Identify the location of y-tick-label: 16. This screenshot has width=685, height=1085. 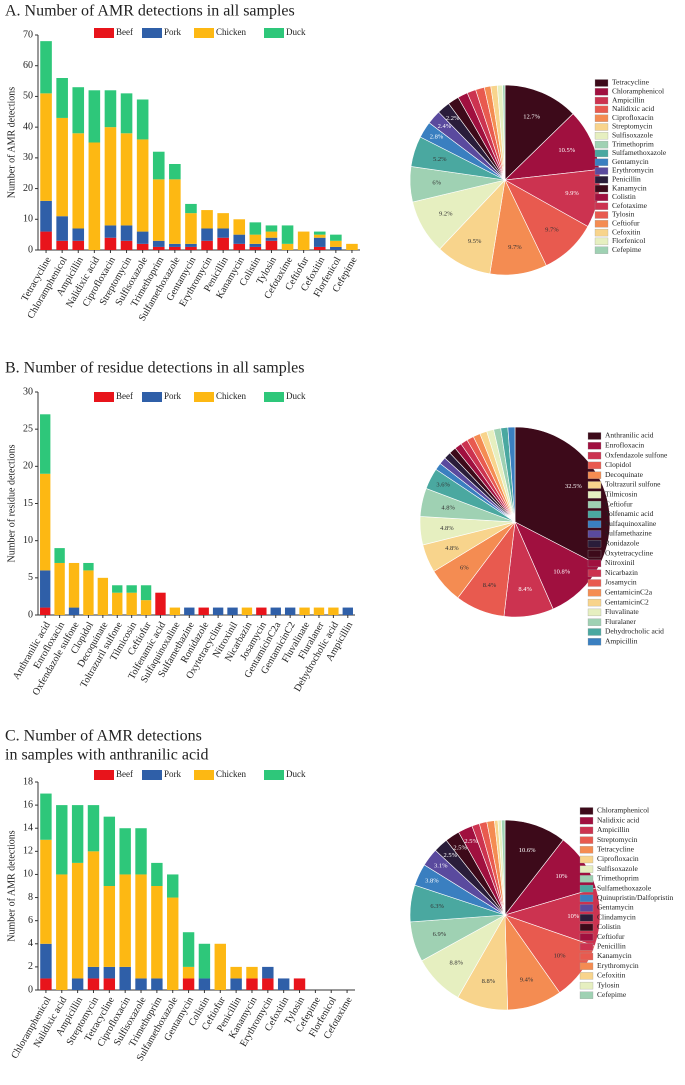
(28, 804).